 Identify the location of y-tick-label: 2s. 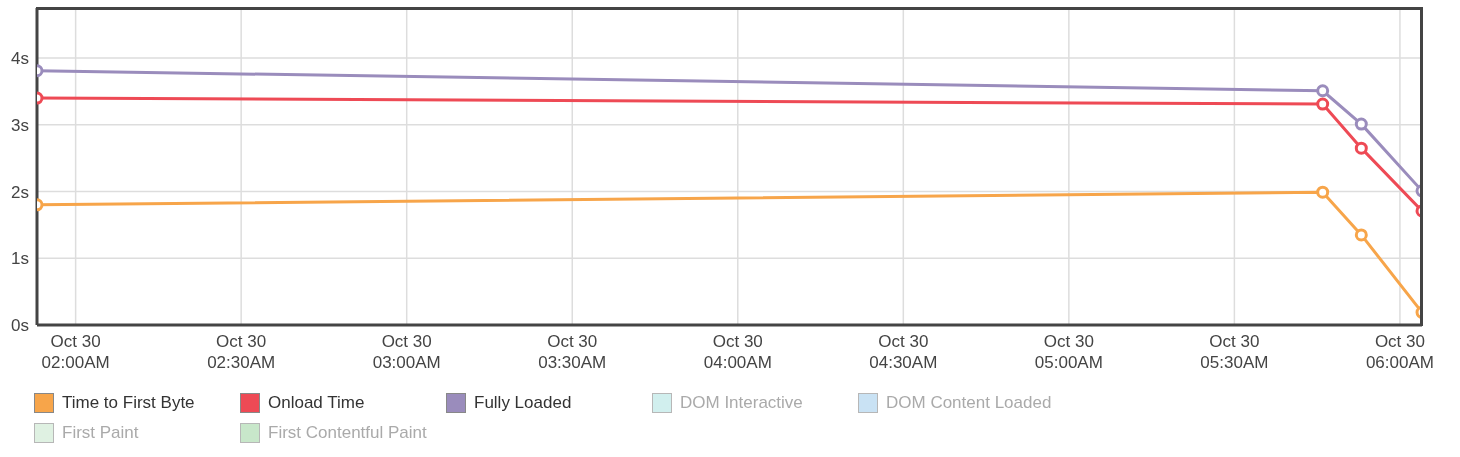
(20, 192).